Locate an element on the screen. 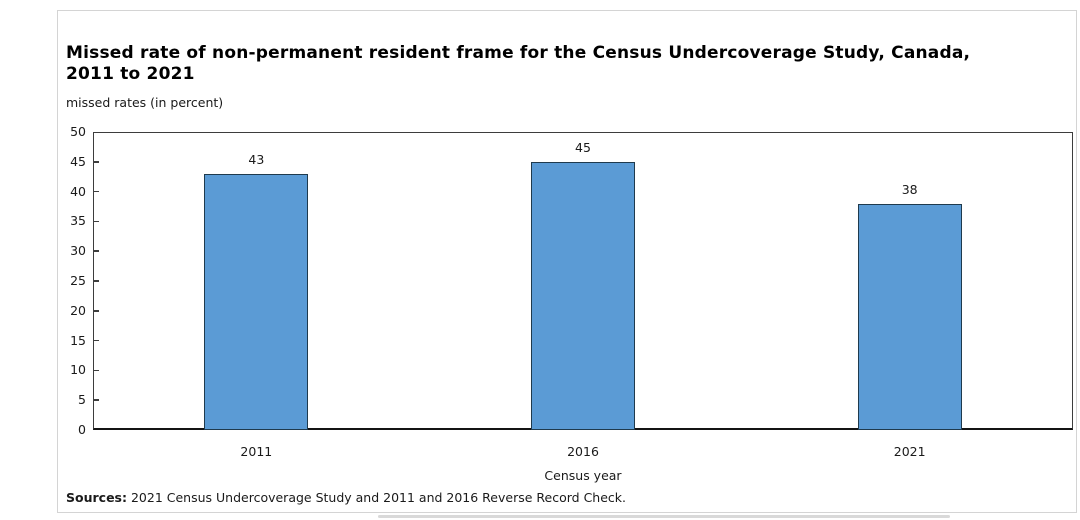 This screenshot has width=1080, height=520. y-tick-label: 35 is located at coordinates (78, 221).